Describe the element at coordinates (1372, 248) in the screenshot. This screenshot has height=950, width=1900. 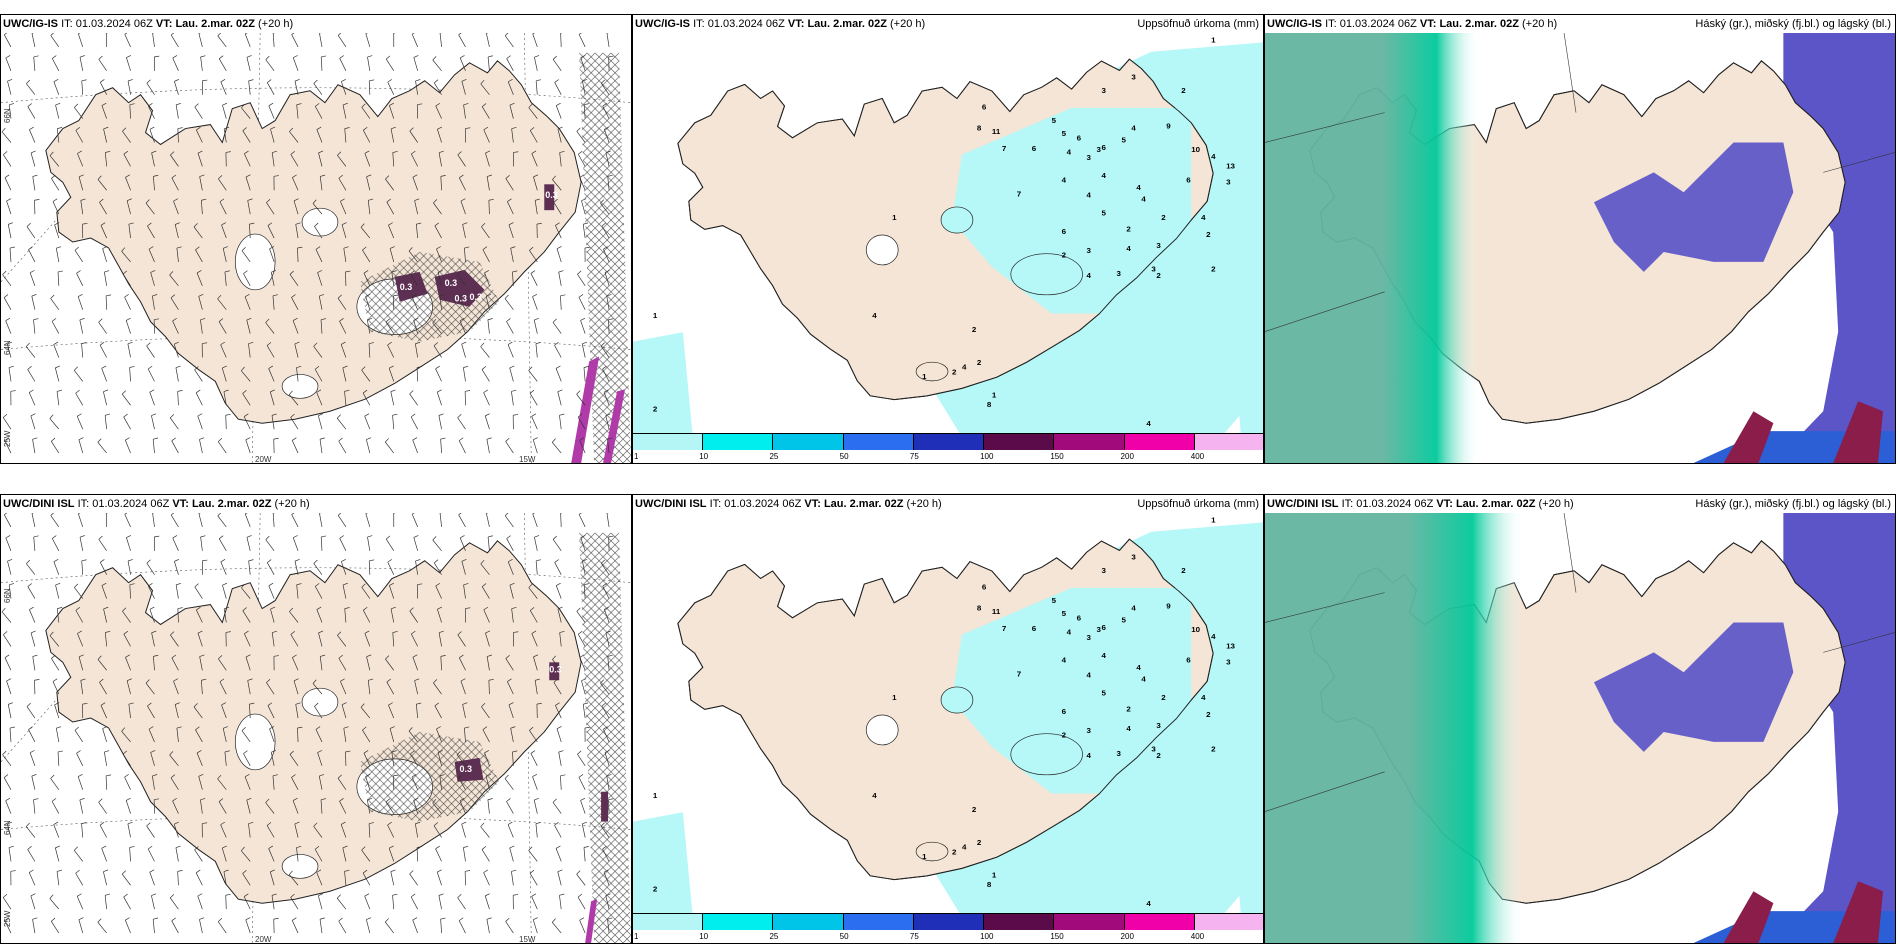
I see `high-cloud` at that location.